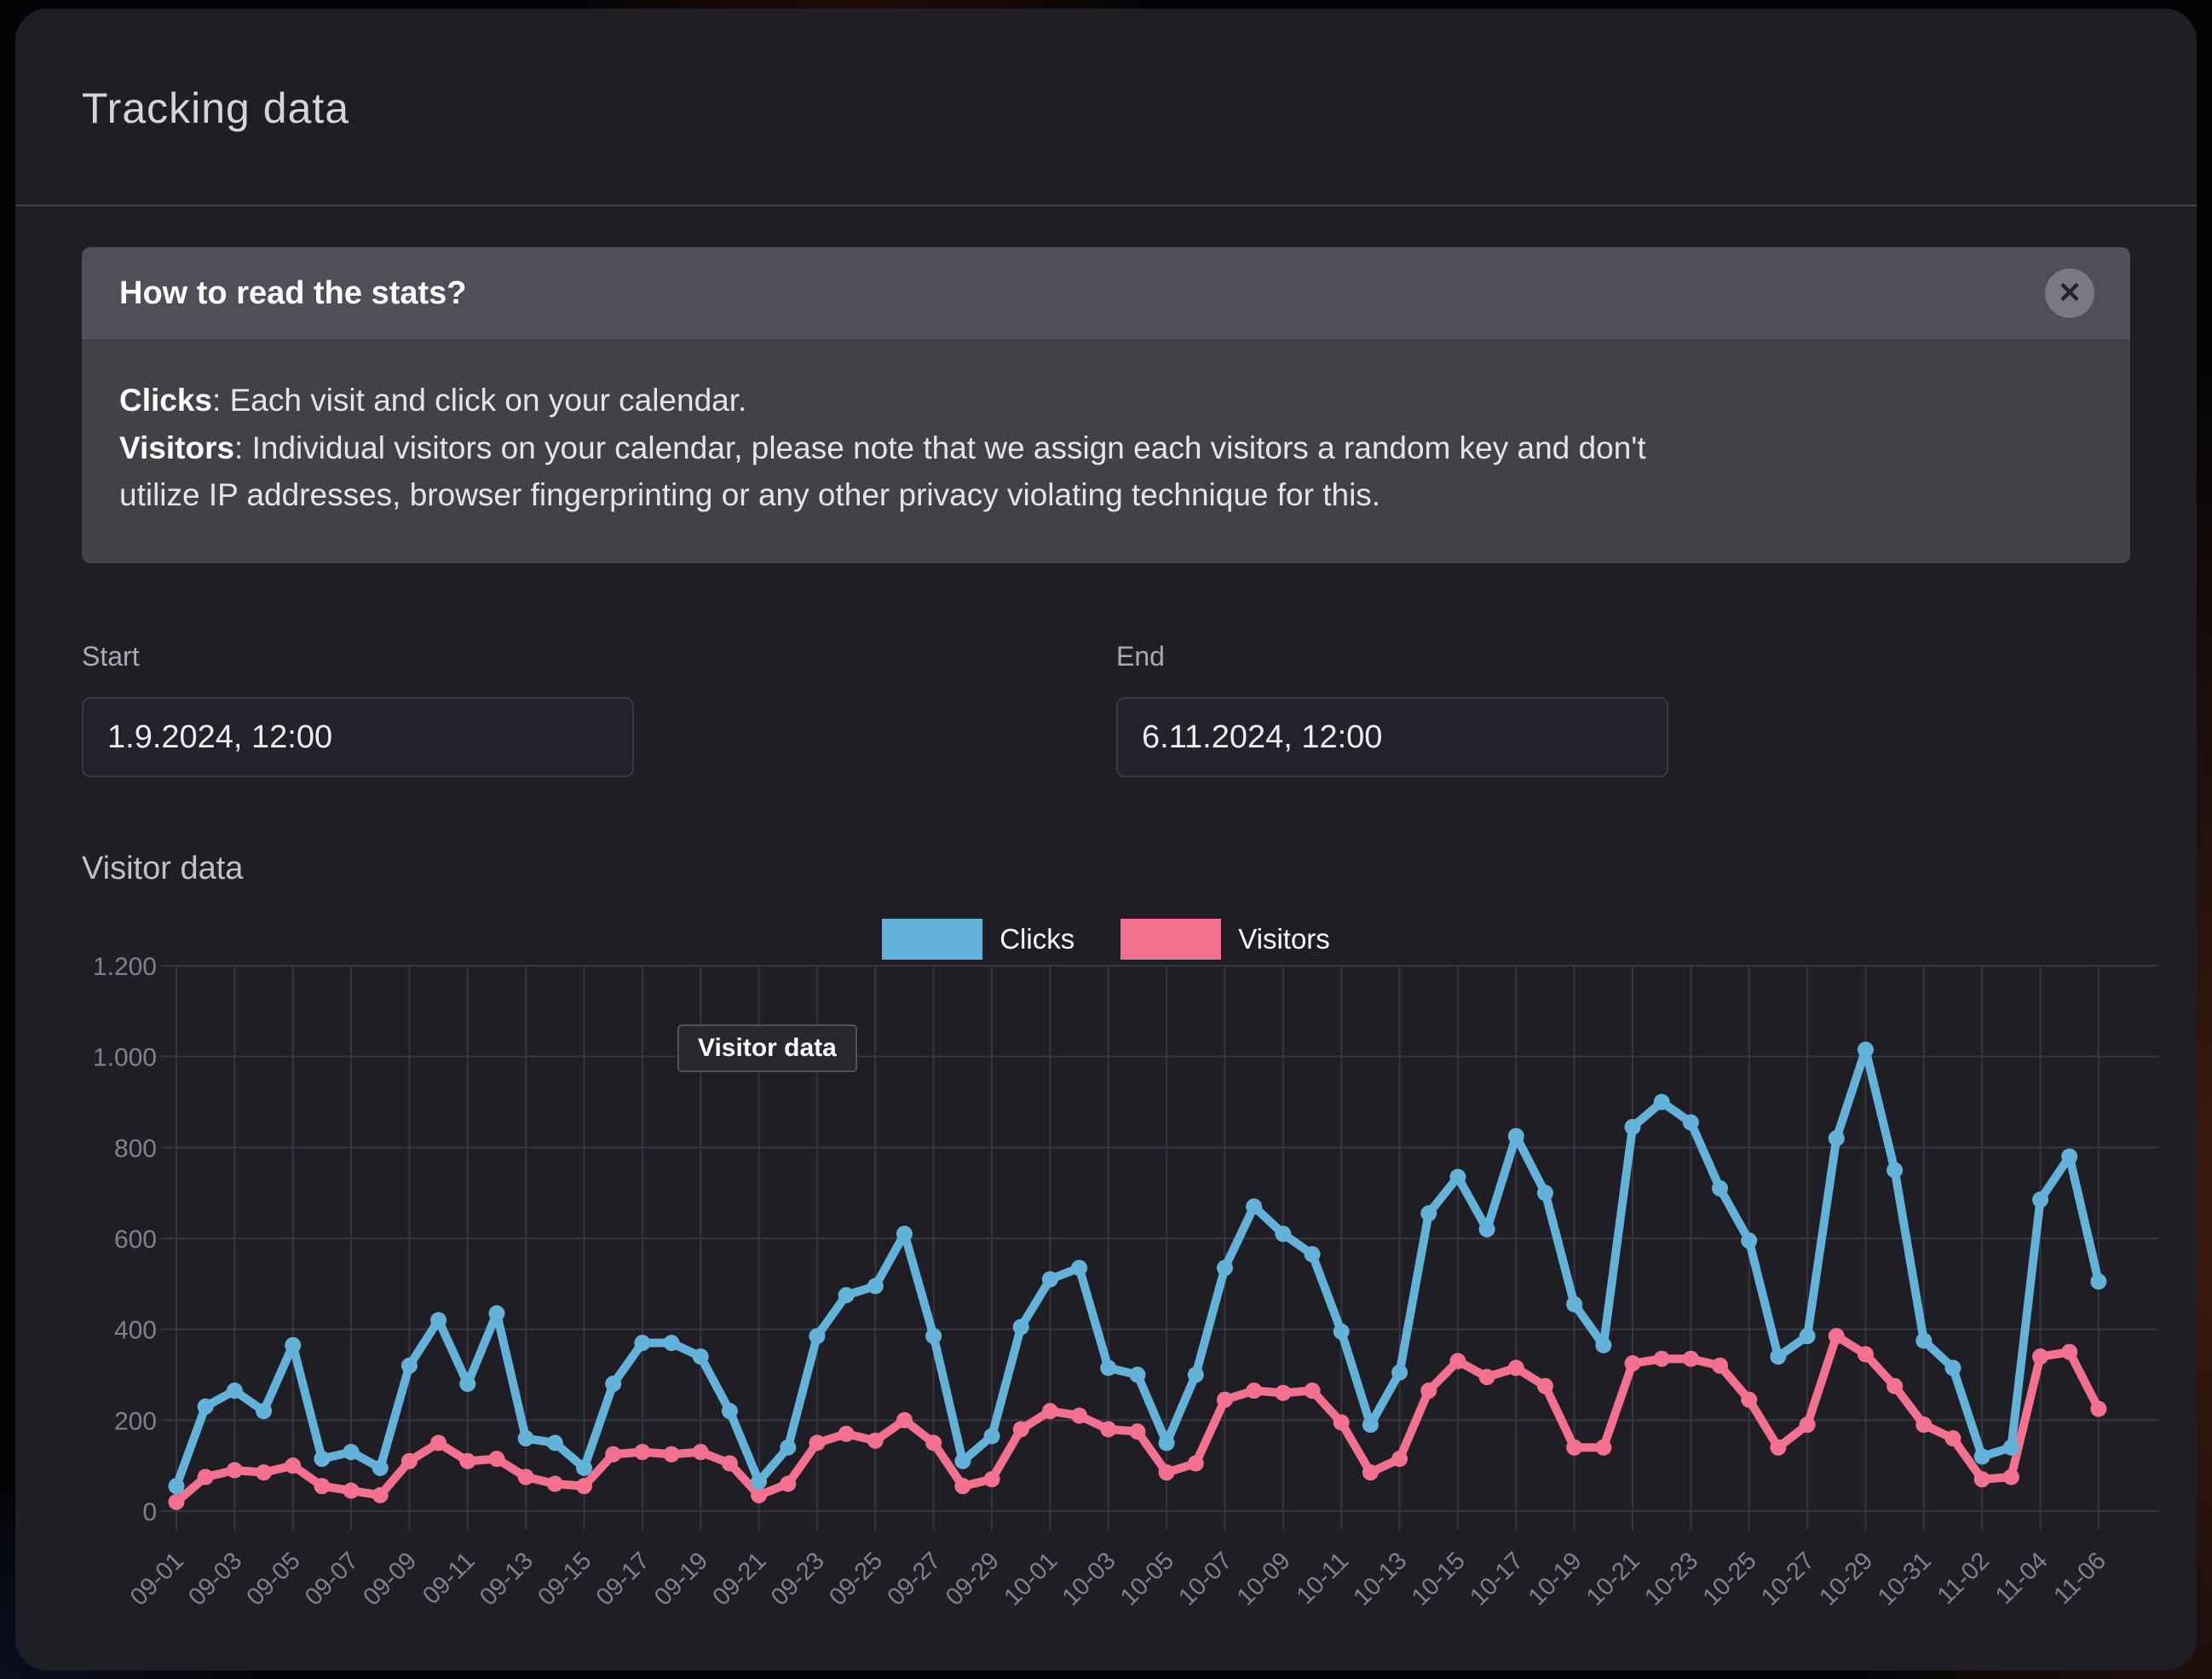  What do you see at coordinates (1205, 1579) in the screenshot?
I see `svg-text: 10-07` at bounding box center [1205, 1579].